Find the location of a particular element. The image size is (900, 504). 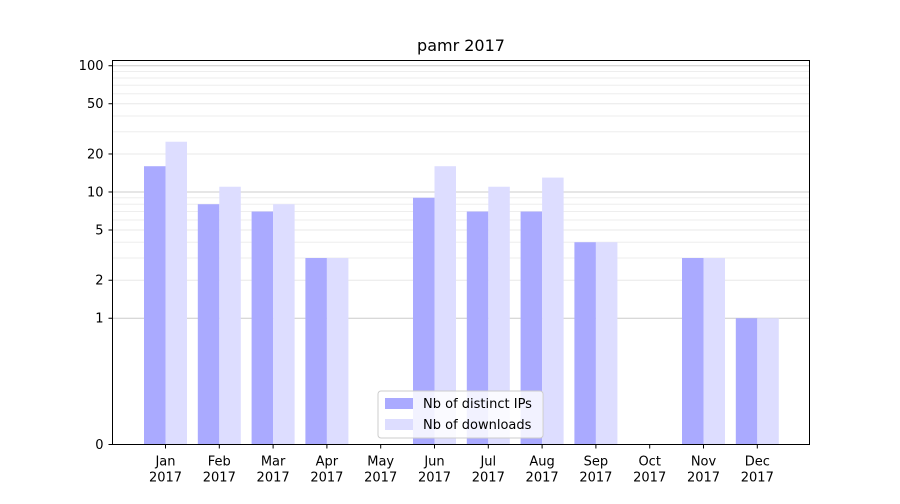

bar-ips-jun is located at coordinates (424, 321).